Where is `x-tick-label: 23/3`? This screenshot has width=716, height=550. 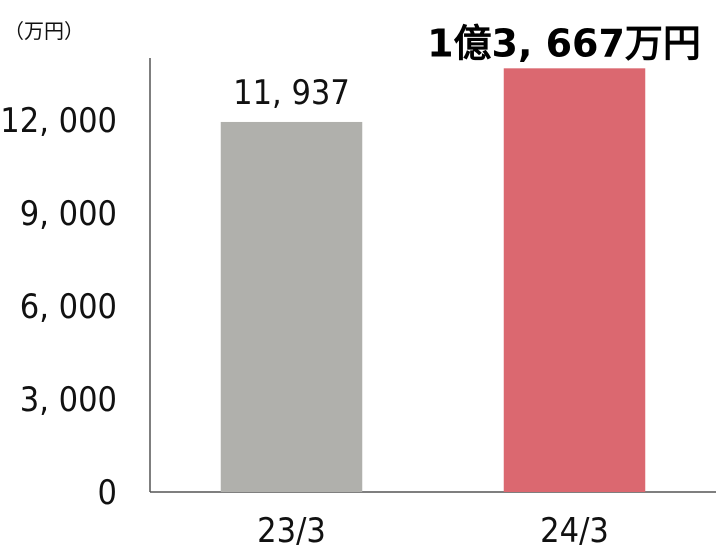 x-tick-label: 23/3 is located at coordinates (291, 530).